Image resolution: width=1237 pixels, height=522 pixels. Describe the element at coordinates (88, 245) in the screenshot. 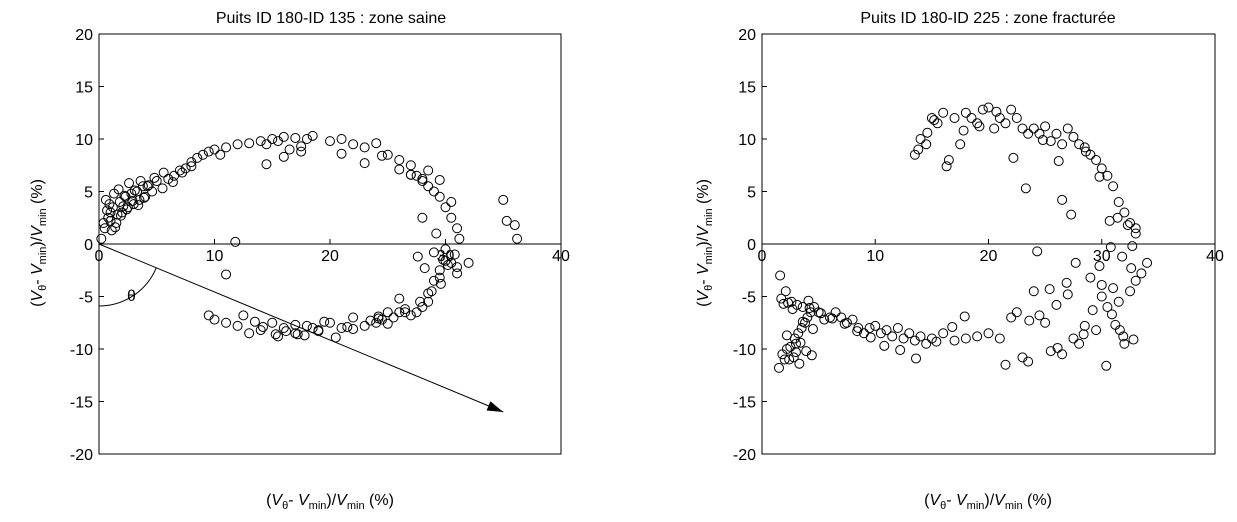

I see `y-tick-label: 0` at that location.